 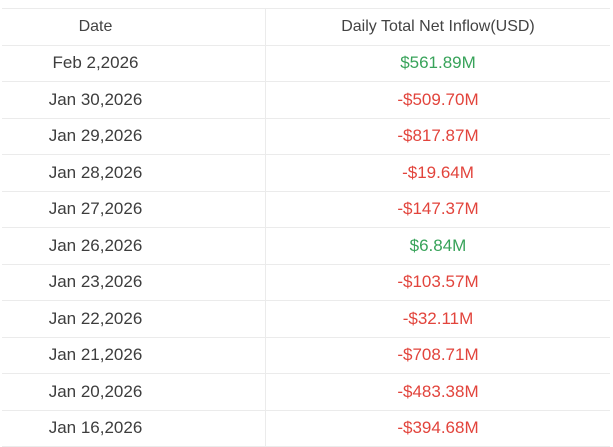 I want to click on table-row: Jan 16,2026 -$394.68M, so click(x=306, y=429).